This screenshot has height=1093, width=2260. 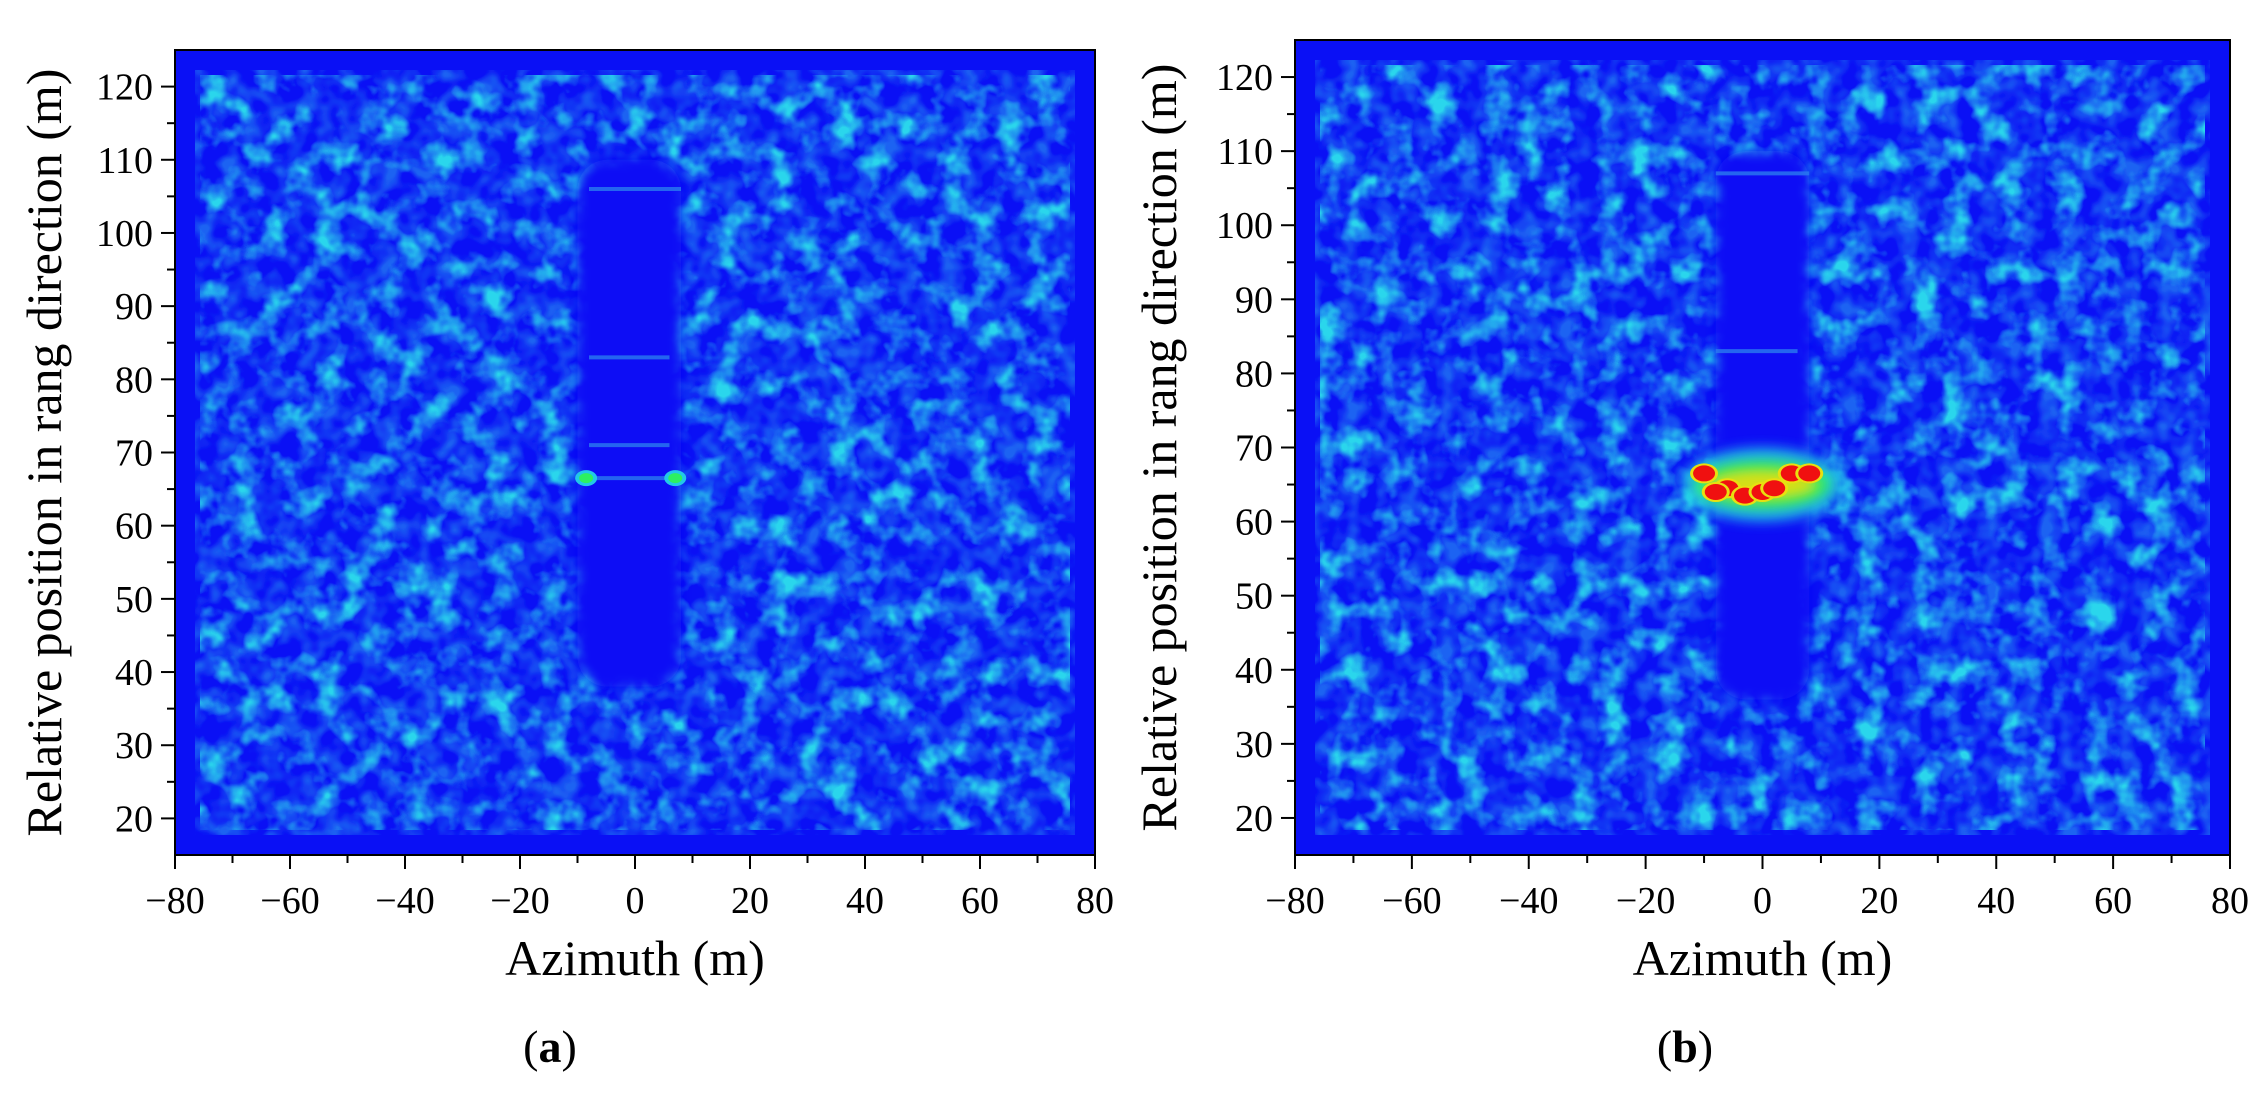 I want to click on panel-b-caption: (b), so click(x=1685, y=1046).